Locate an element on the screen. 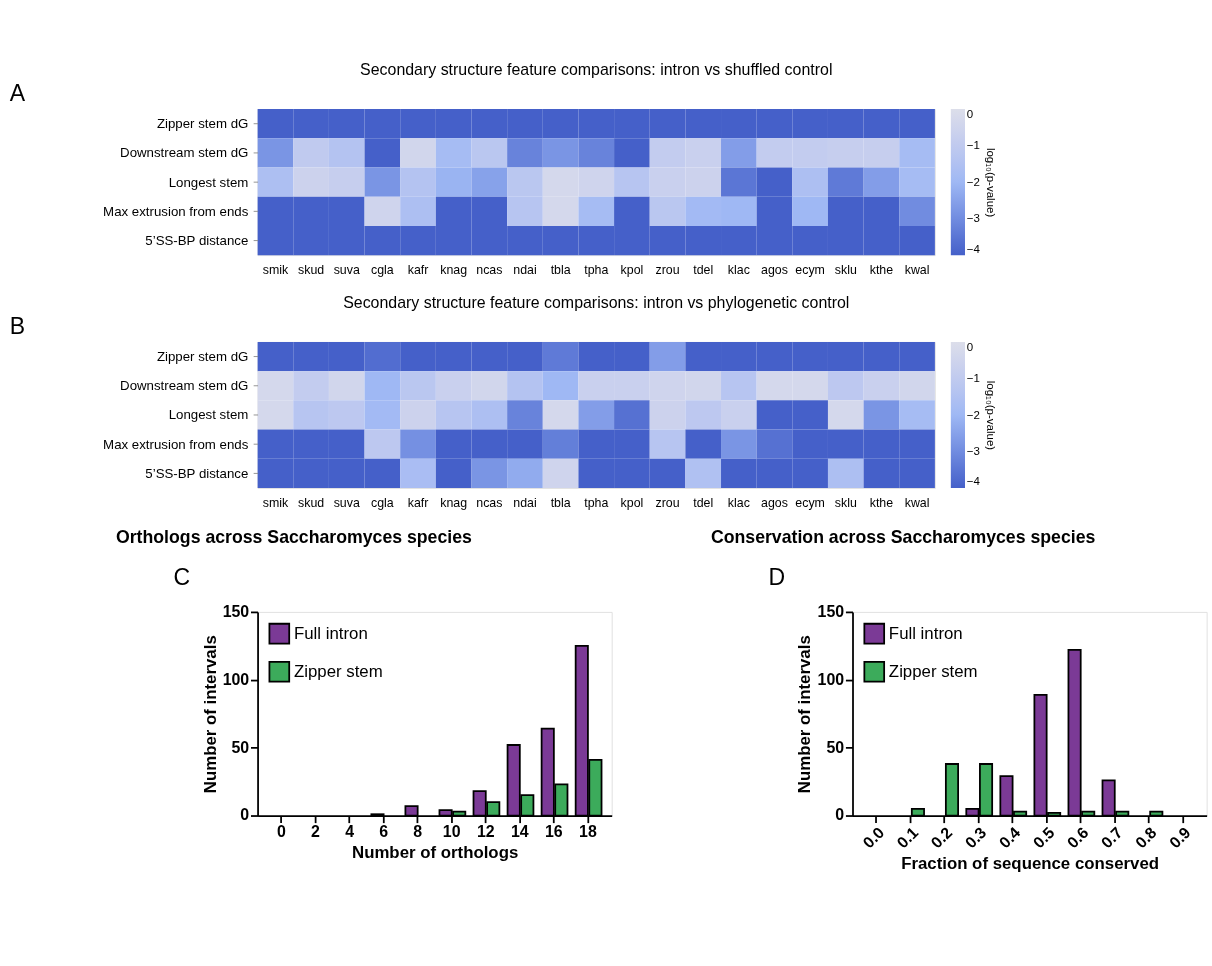  chart-title: Orthologs across Saccharomyces species is located at coordinates (294, 536).